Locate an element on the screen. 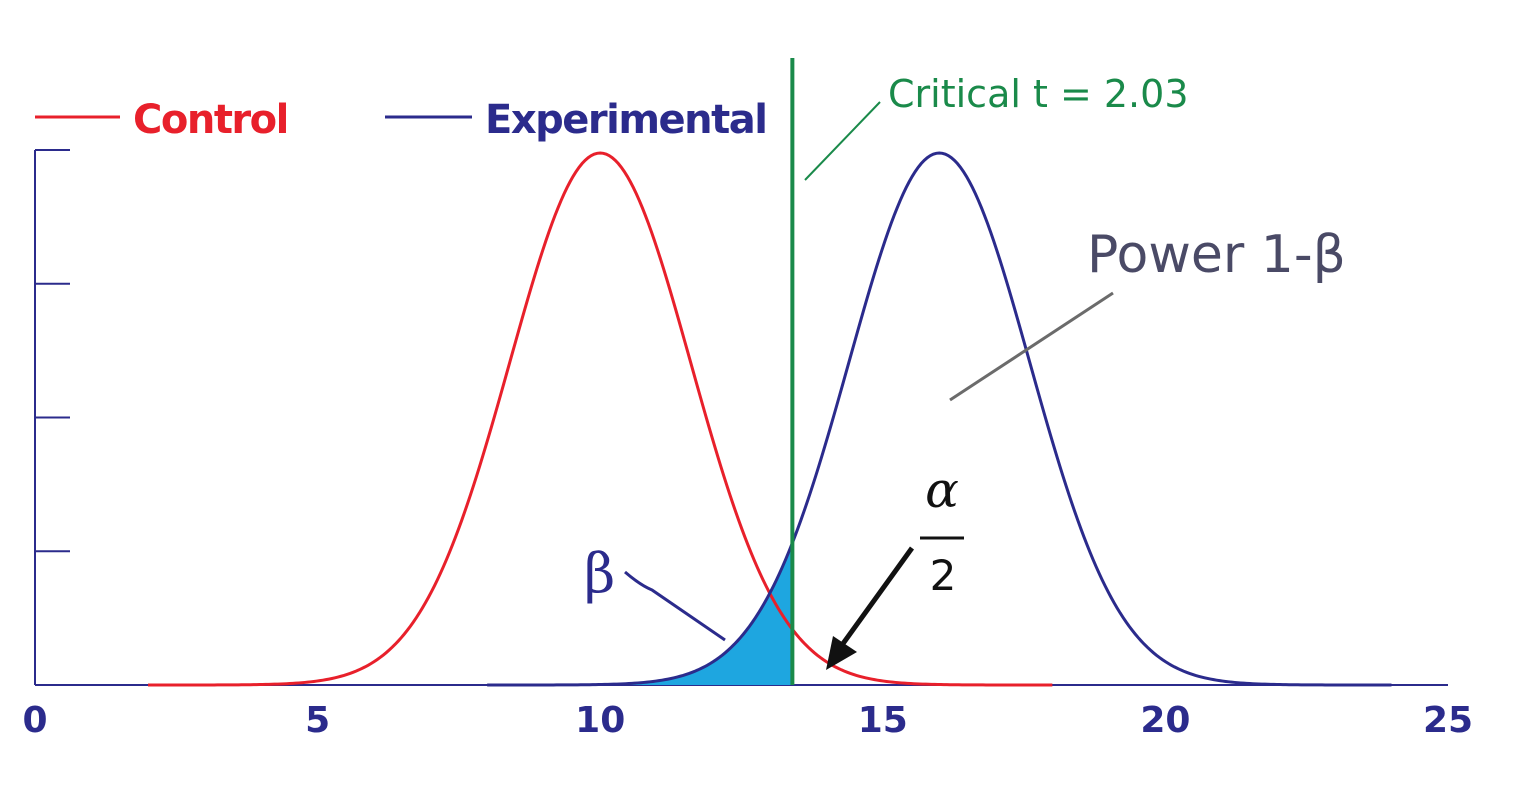 Image resolution: width=1520 pixels, height=790 pixels. critical-value-label: Critical t = 2.03 is located at coordinates (1038, 94).